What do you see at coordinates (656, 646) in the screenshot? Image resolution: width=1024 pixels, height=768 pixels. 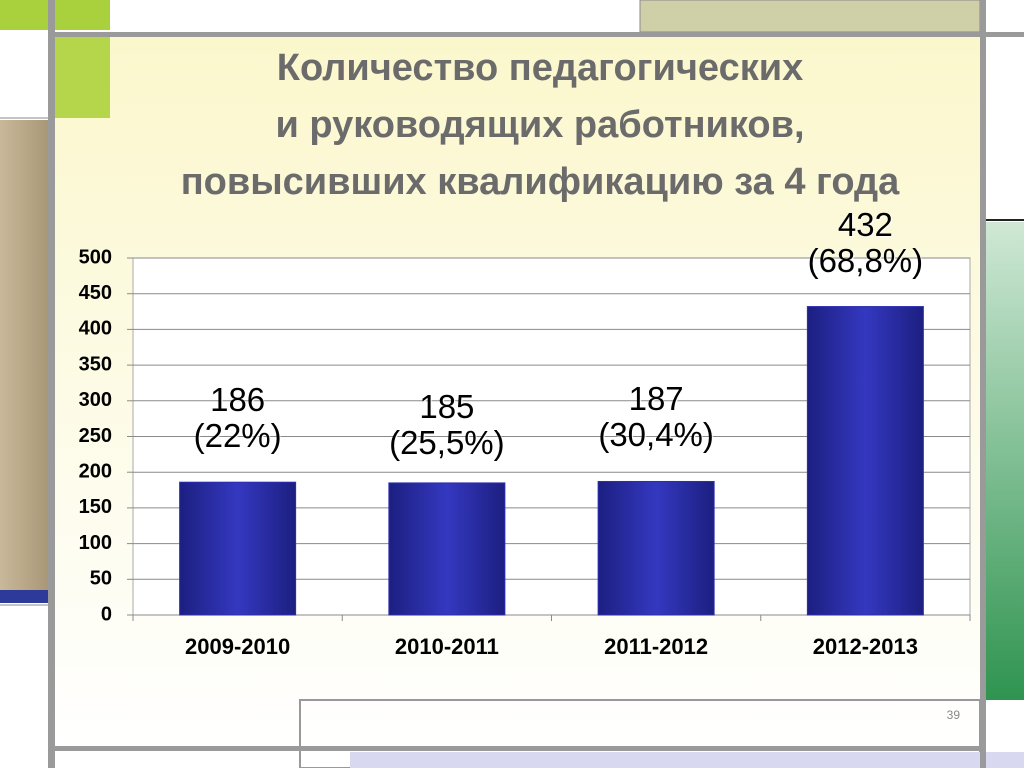 I see `x-tick-label: 2011-2012` at bounding box center [656, 646].